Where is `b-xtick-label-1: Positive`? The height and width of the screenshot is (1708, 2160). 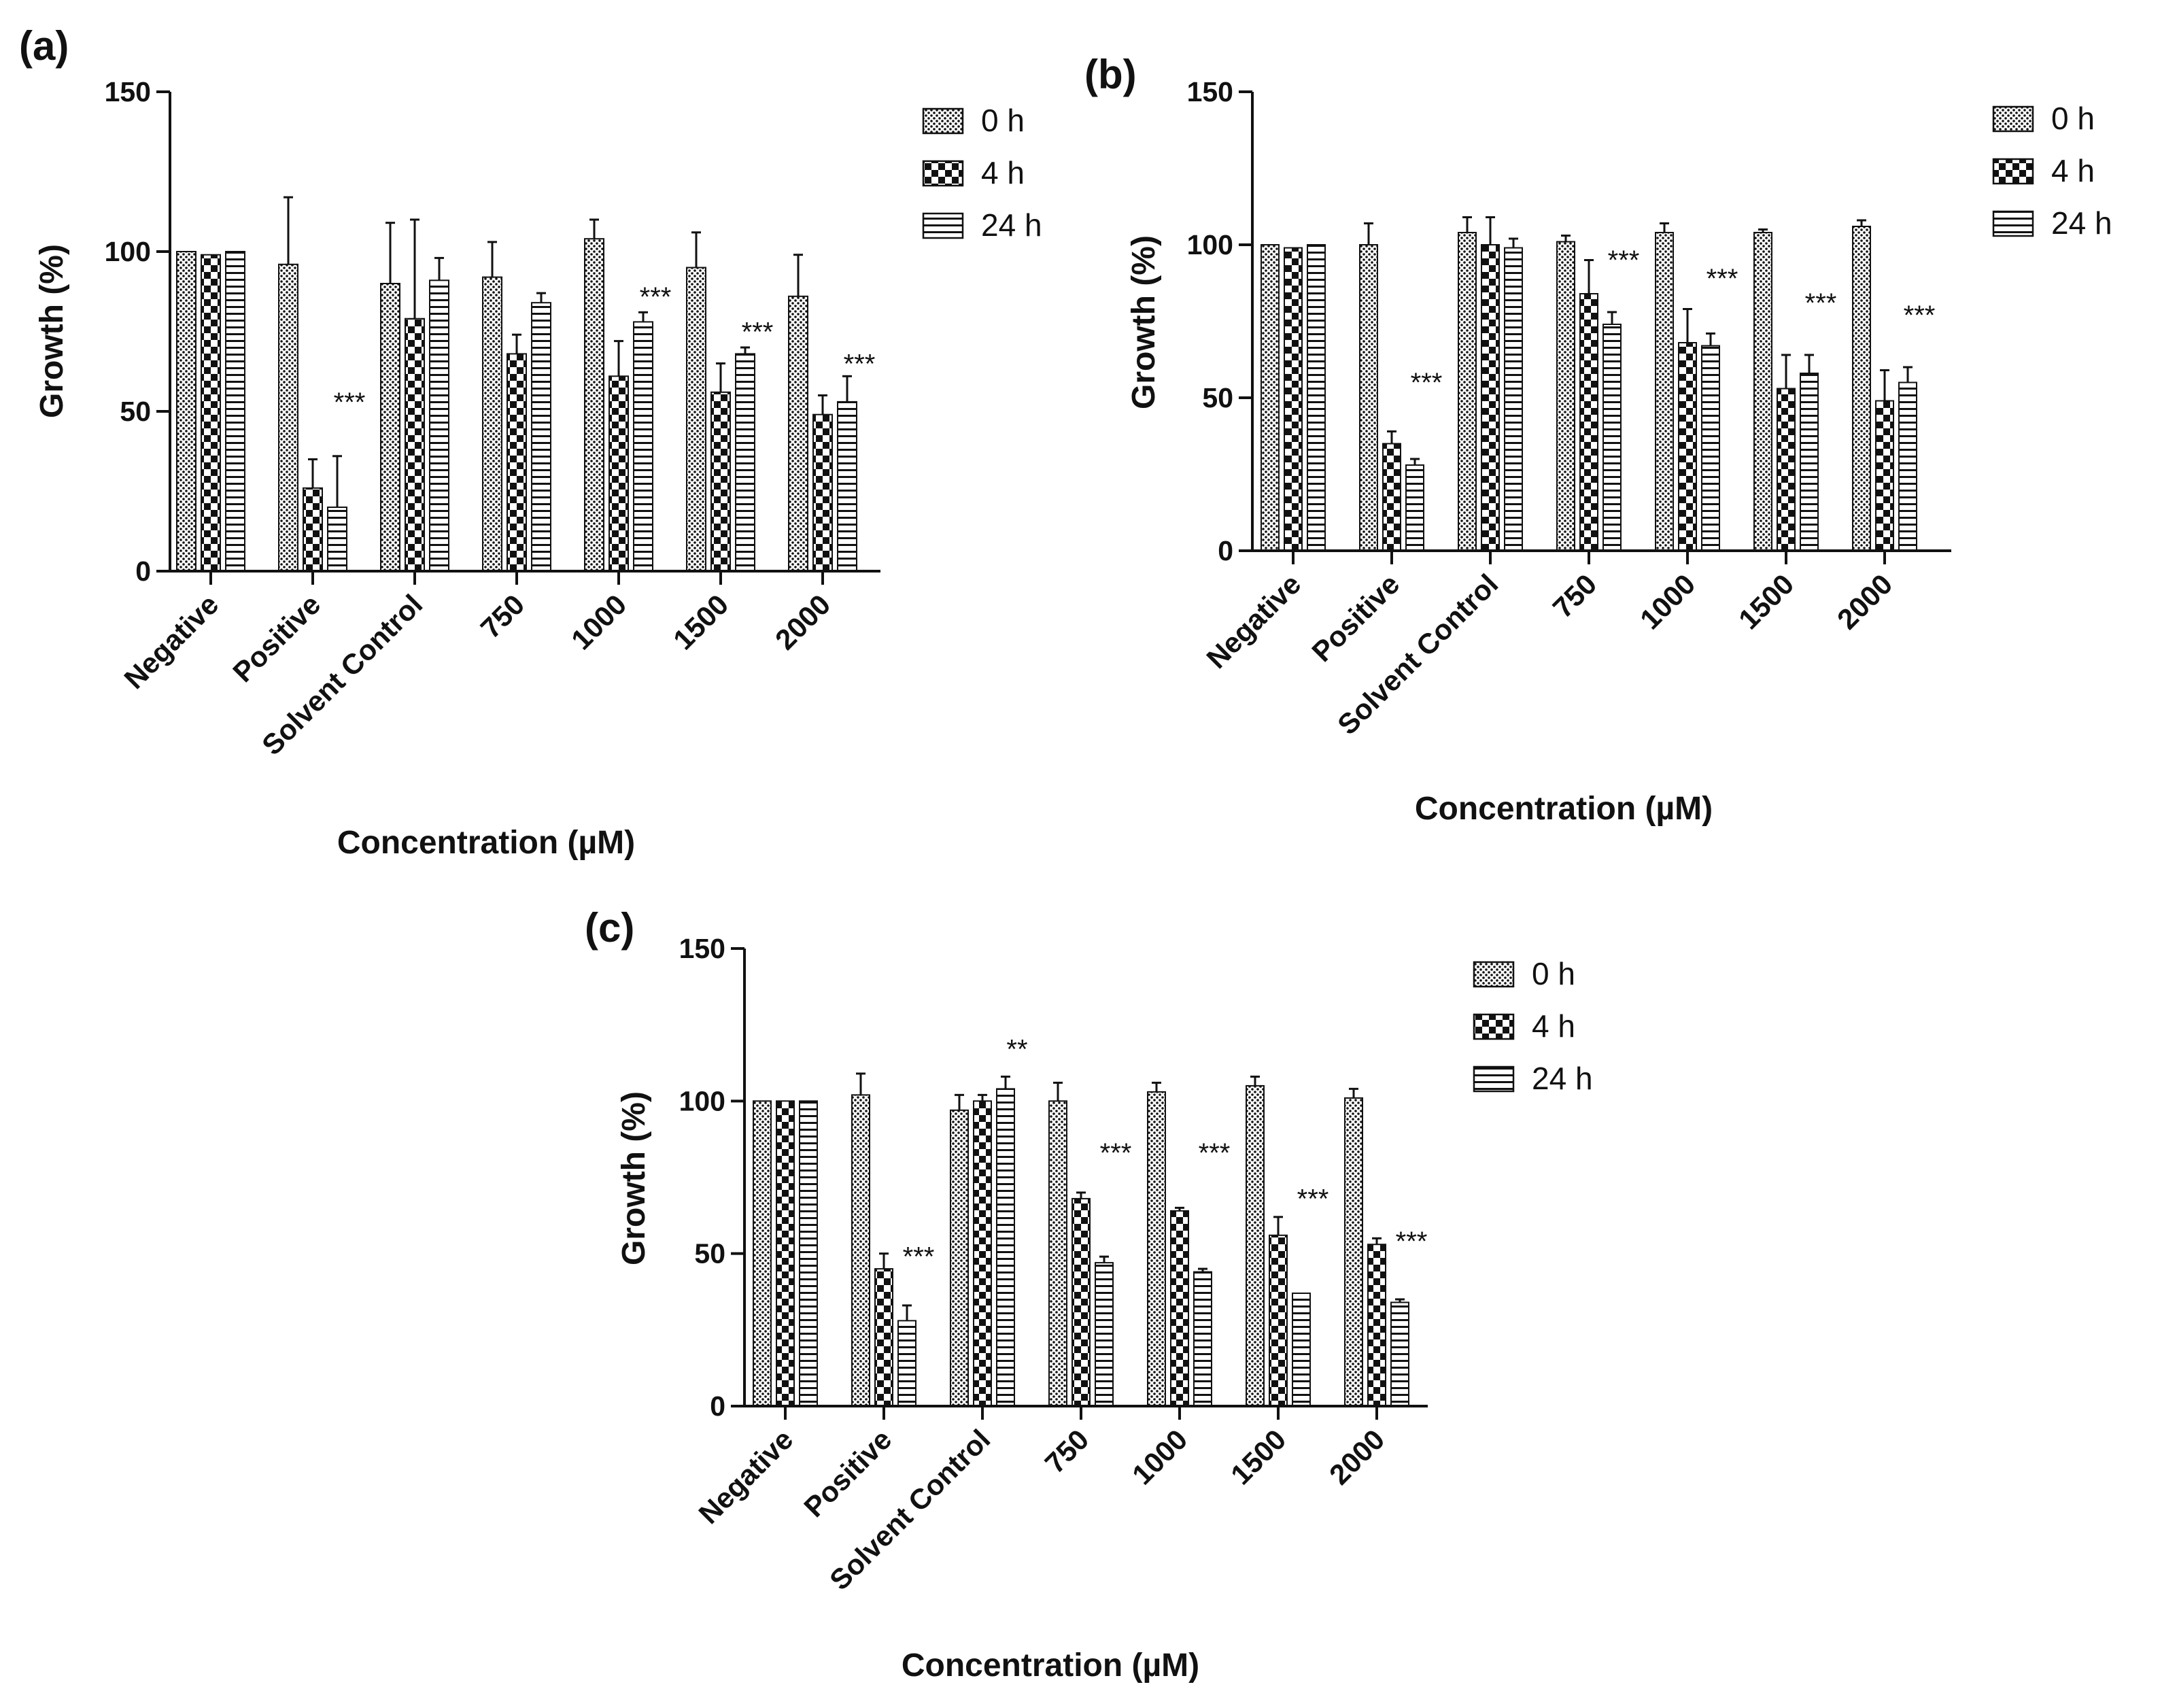
b-xtick-label-1: Positive is located at coordinates (1355, 618).